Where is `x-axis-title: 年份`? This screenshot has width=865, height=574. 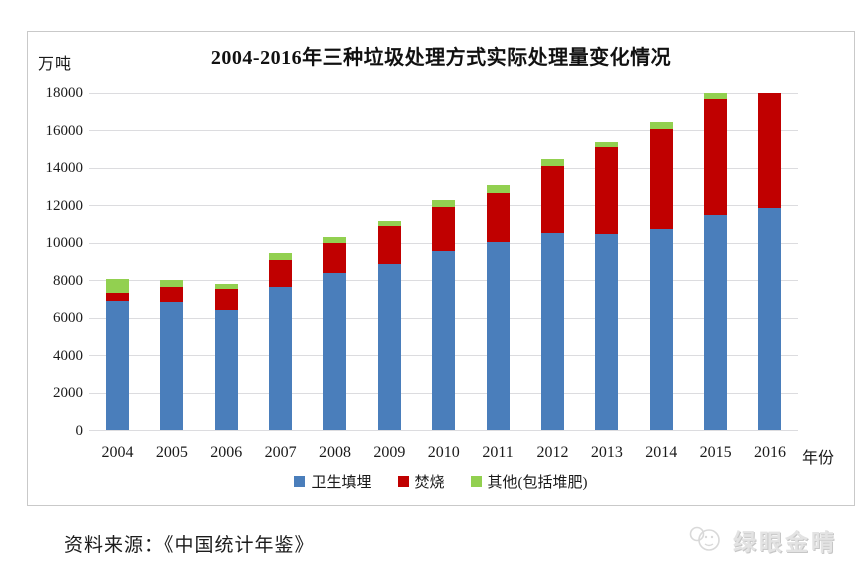 x-axis-title: 年份 is located at coordinates (818, 458).